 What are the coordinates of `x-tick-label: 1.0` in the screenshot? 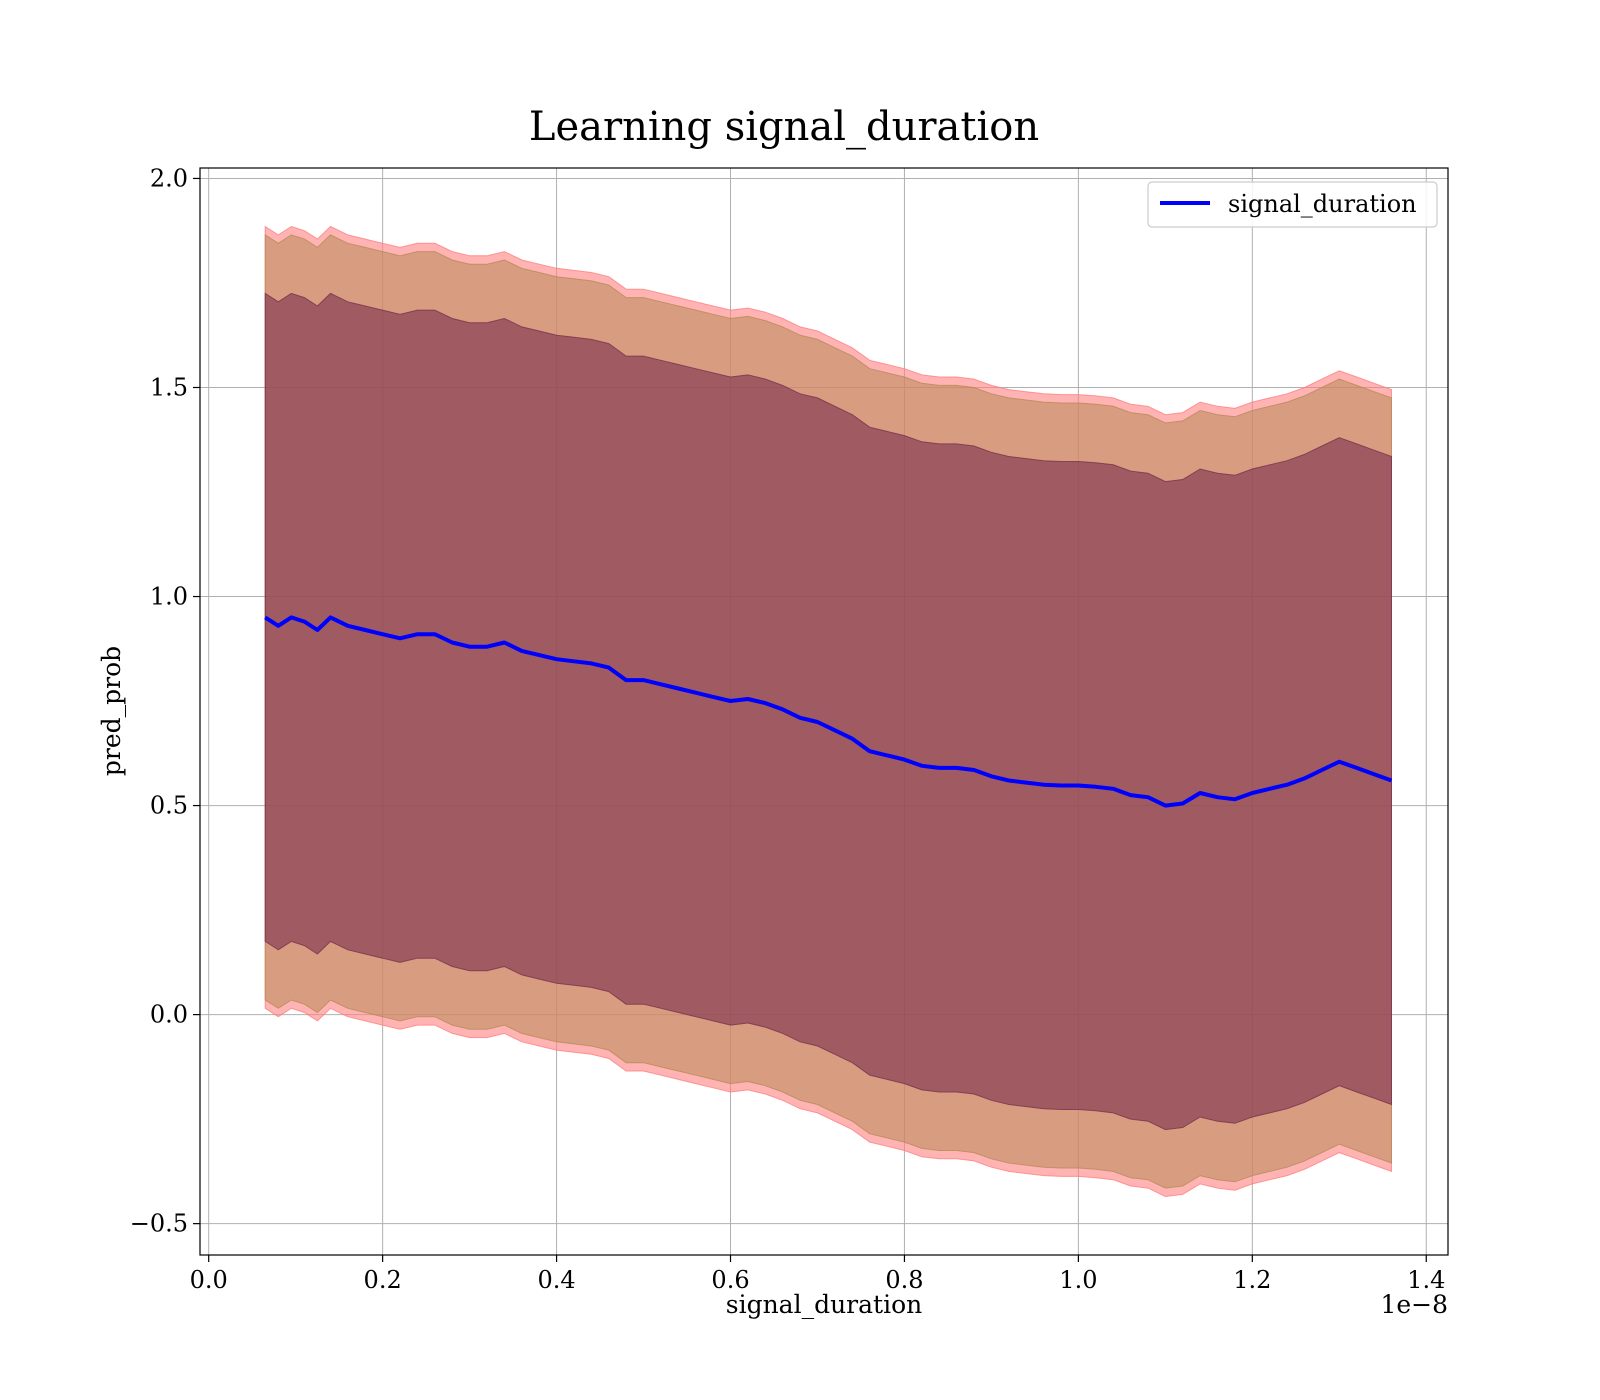 It's located at (1078, 1280).